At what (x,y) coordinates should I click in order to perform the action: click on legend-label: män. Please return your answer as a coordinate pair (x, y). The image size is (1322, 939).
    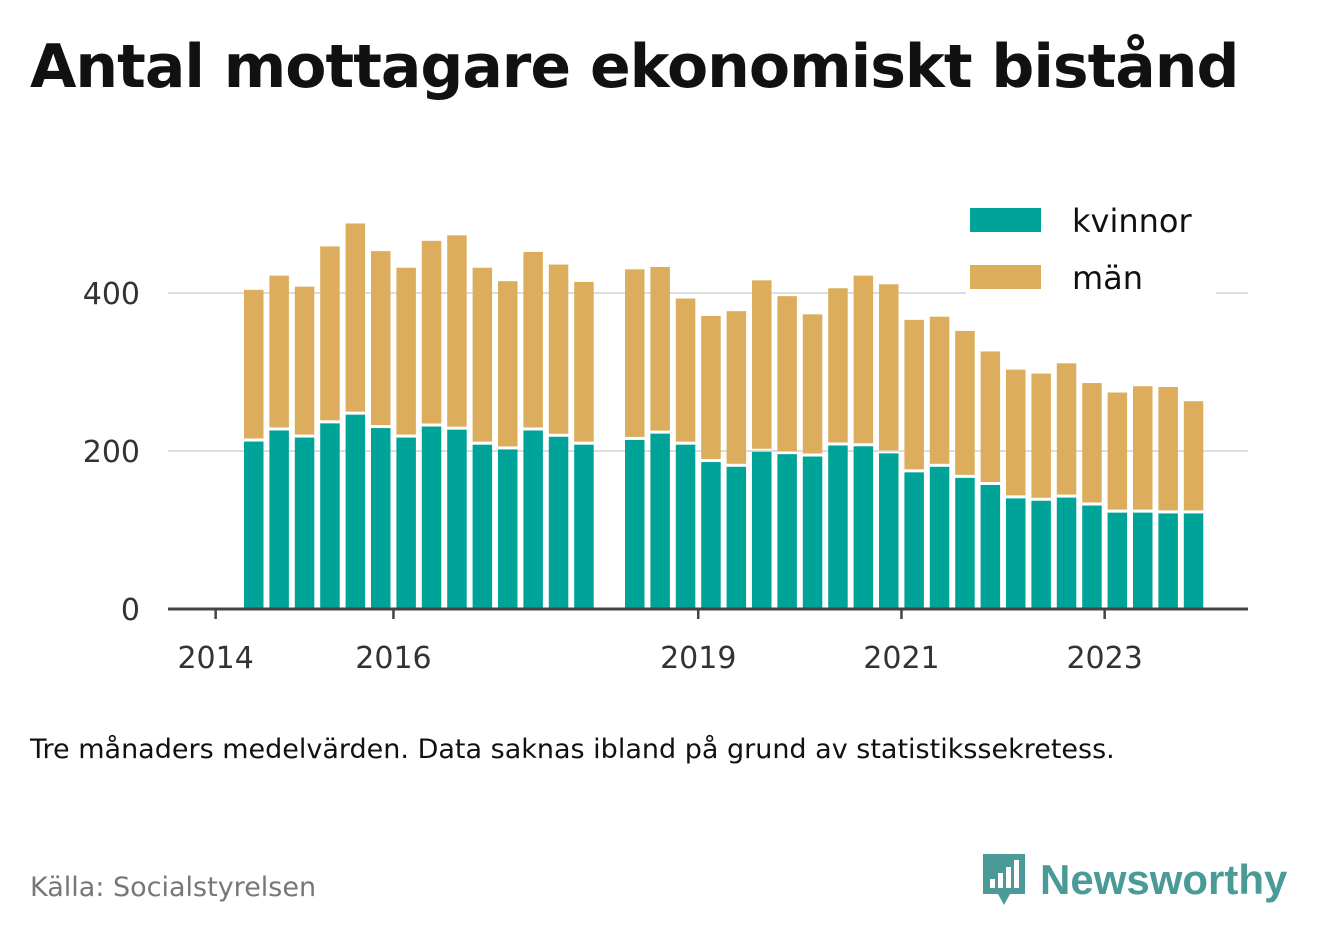
    Looking at the image, I should click on (1107, 278).